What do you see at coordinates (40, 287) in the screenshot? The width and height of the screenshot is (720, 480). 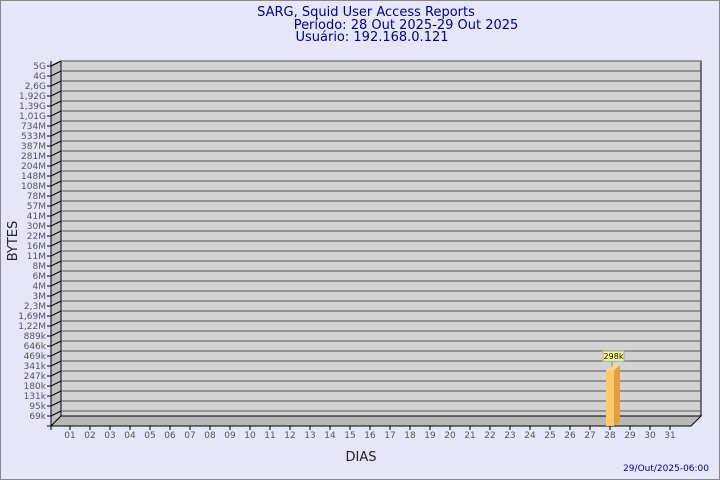 I see `y-tick-label: 4M` at bounding box center [40, 287].